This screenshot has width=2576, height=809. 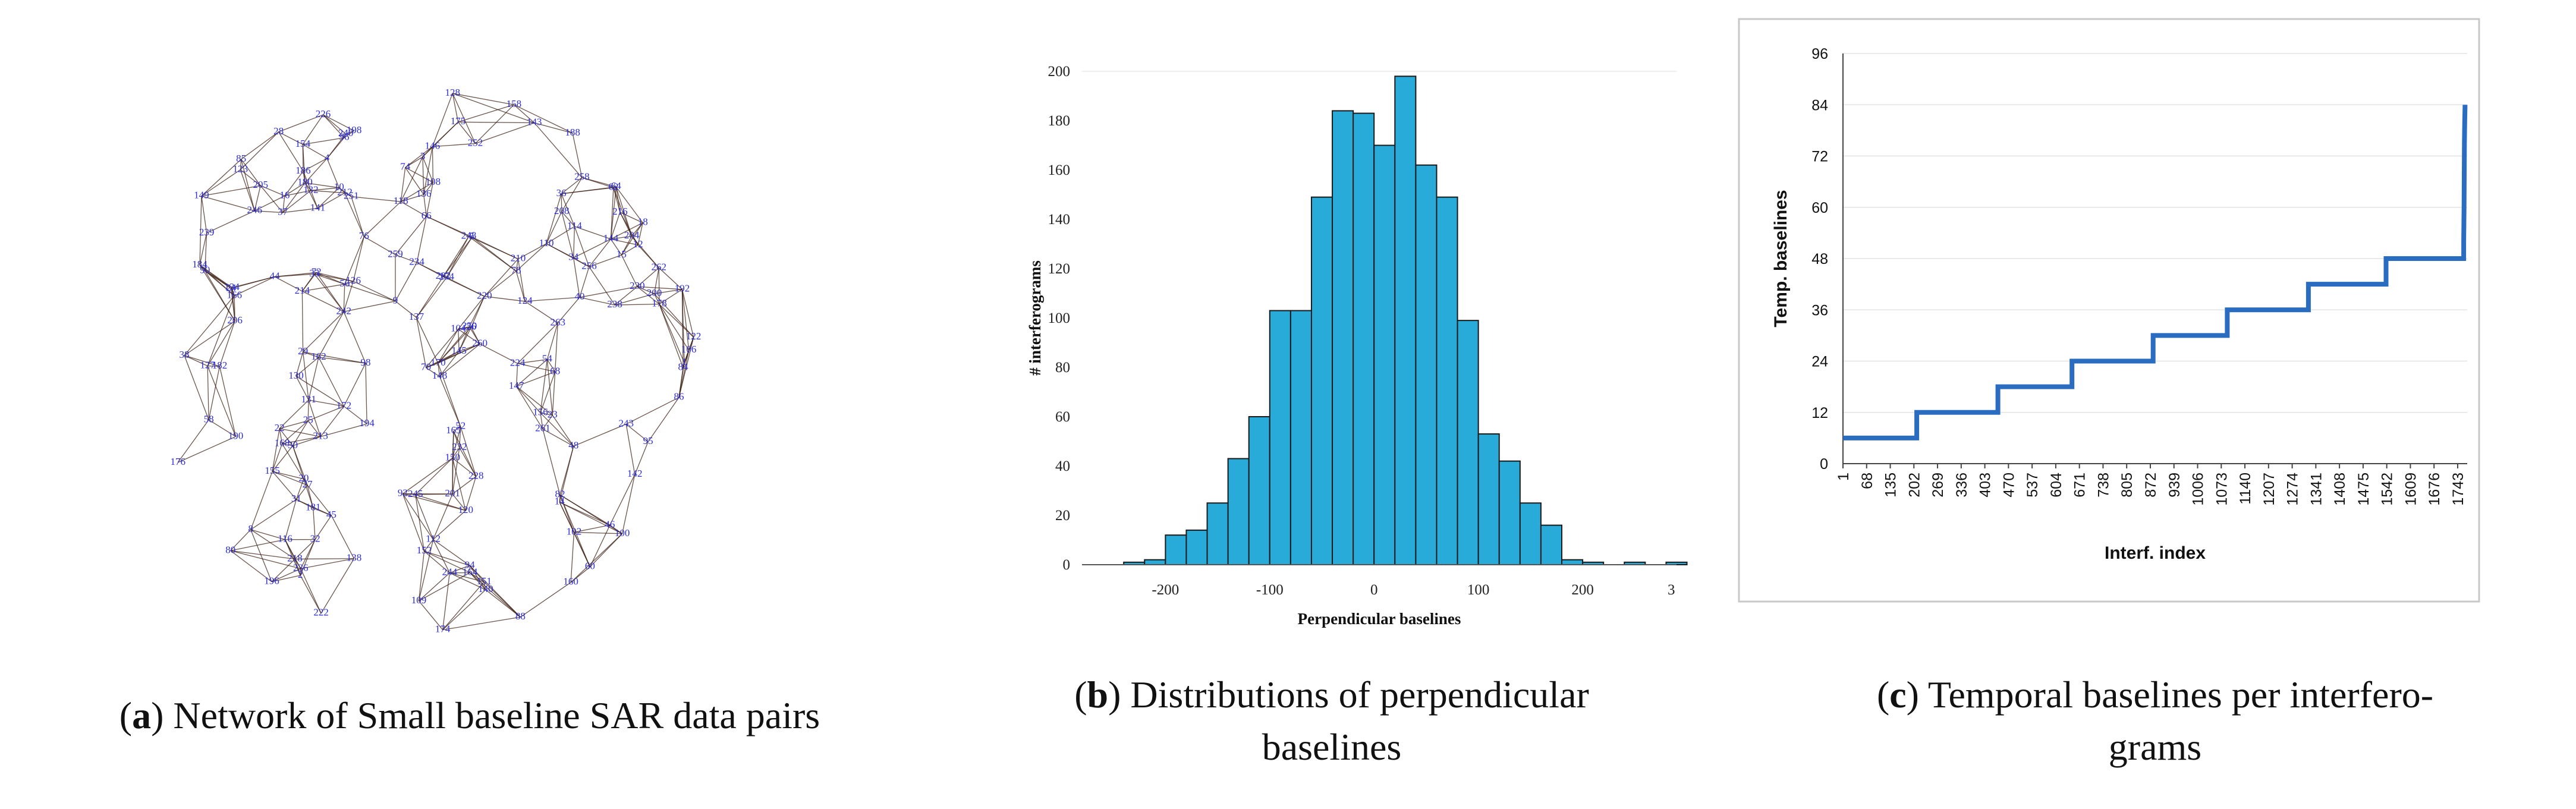 I want to click on x-tick-label: 1542, so click(x=2387, y=490).